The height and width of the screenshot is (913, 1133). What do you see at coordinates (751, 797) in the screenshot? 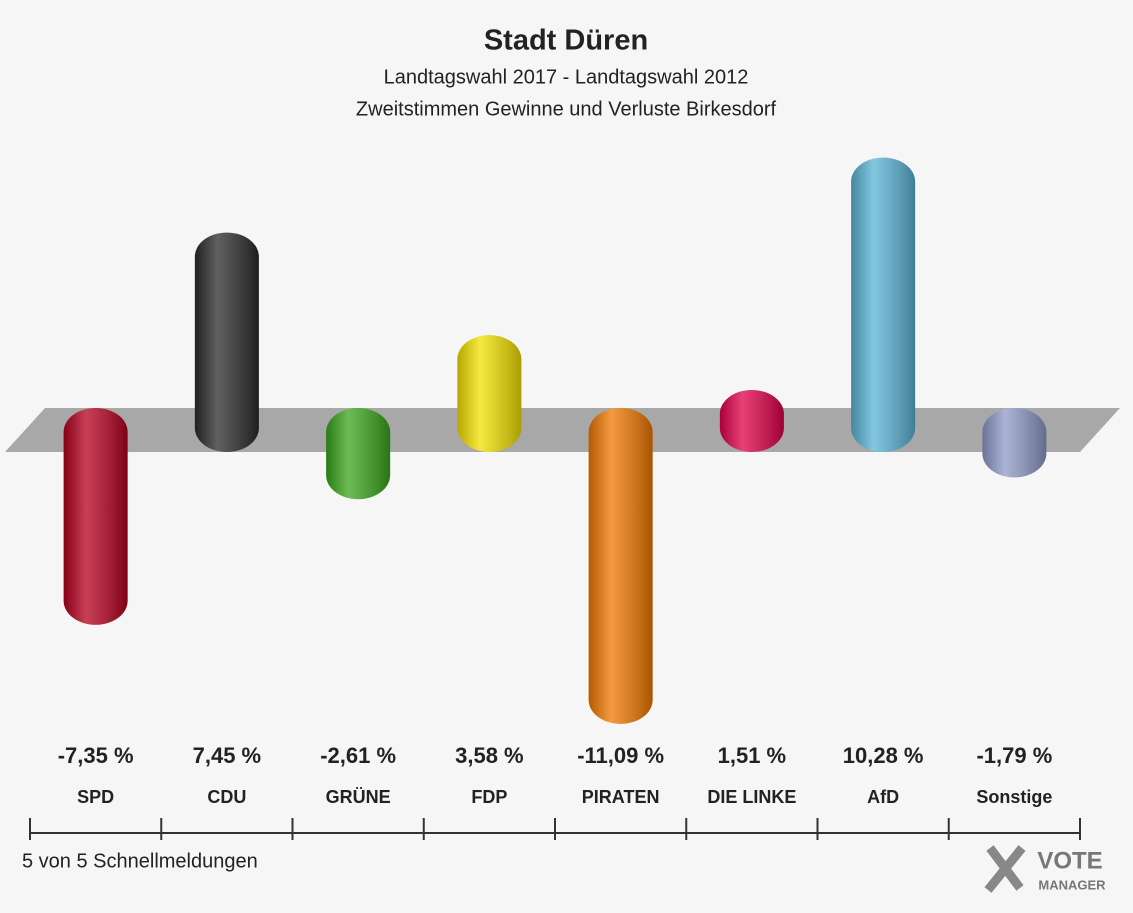
I see `x-tick-label: DIE LINKE` at bounding box center [751, 797].